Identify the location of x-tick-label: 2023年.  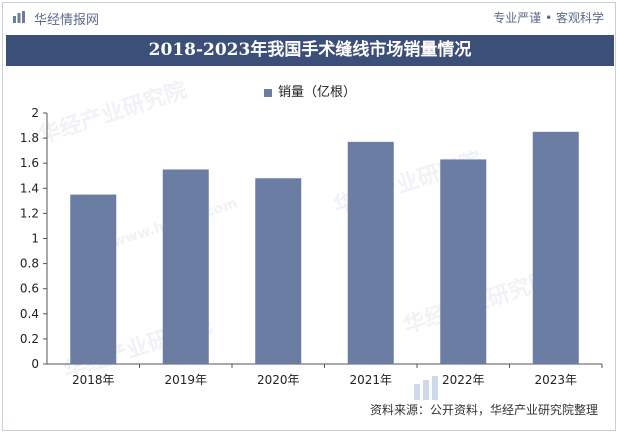
(555, 380).